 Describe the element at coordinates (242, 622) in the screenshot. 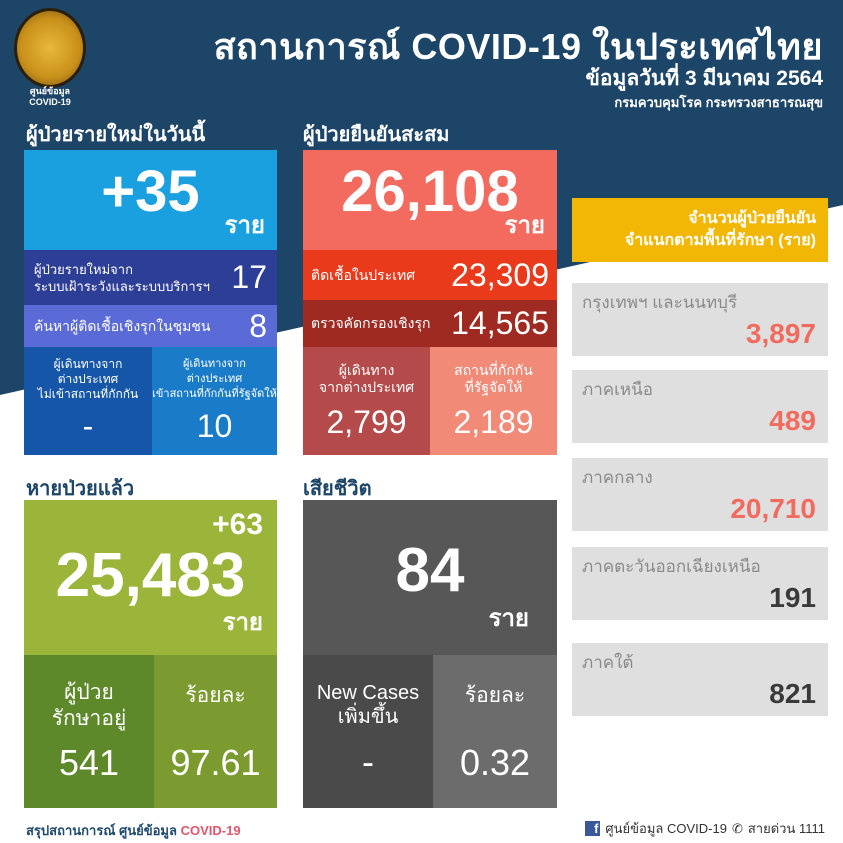

I see `recovered-unit: ราย` at that location.